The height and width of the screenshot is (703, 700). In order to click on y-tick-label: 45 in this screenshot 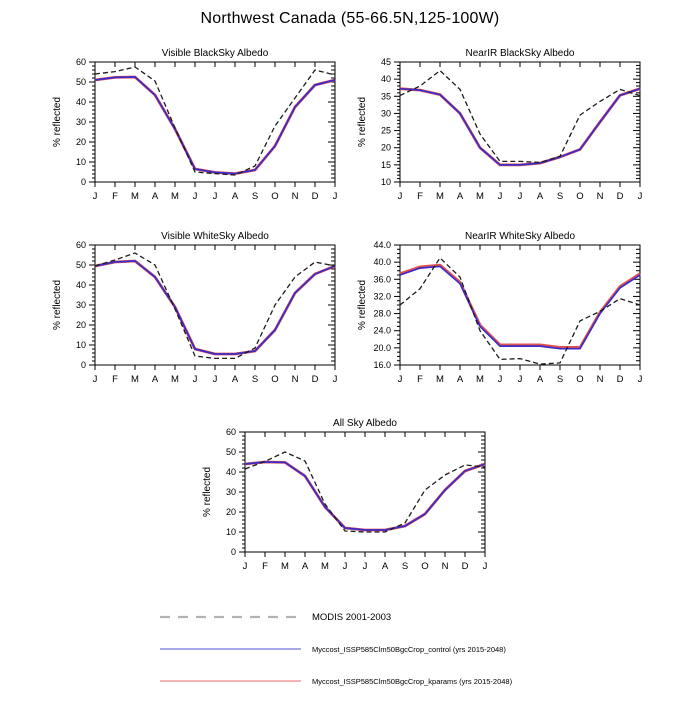, I will do `click(386, 62)`.